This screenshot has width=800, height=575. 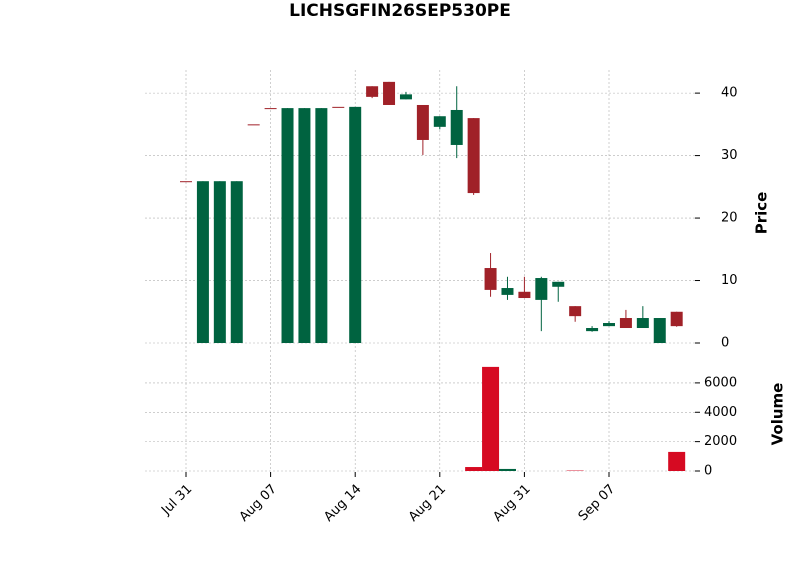 What do you see at coordinates (729, 218) in the screenshot?
I see `y-tick-label: 20` at bounding box center [729, 218].